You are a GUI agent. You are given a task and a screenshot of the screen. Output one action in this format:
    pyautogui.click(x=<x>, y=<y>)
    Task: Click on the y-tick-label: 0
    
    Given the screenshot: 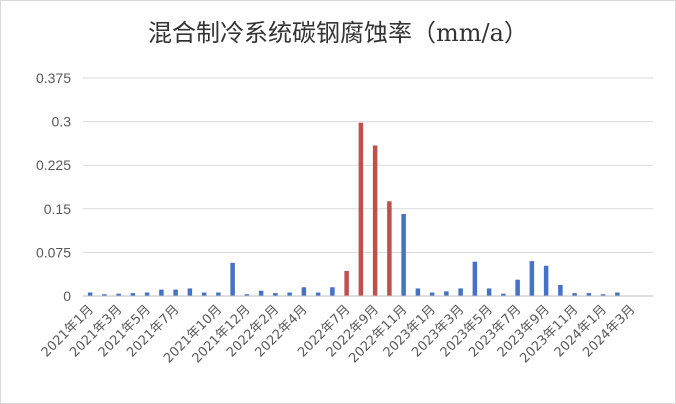 What is the action you would take?
    pyautogui.click(x=67, y=296)
    